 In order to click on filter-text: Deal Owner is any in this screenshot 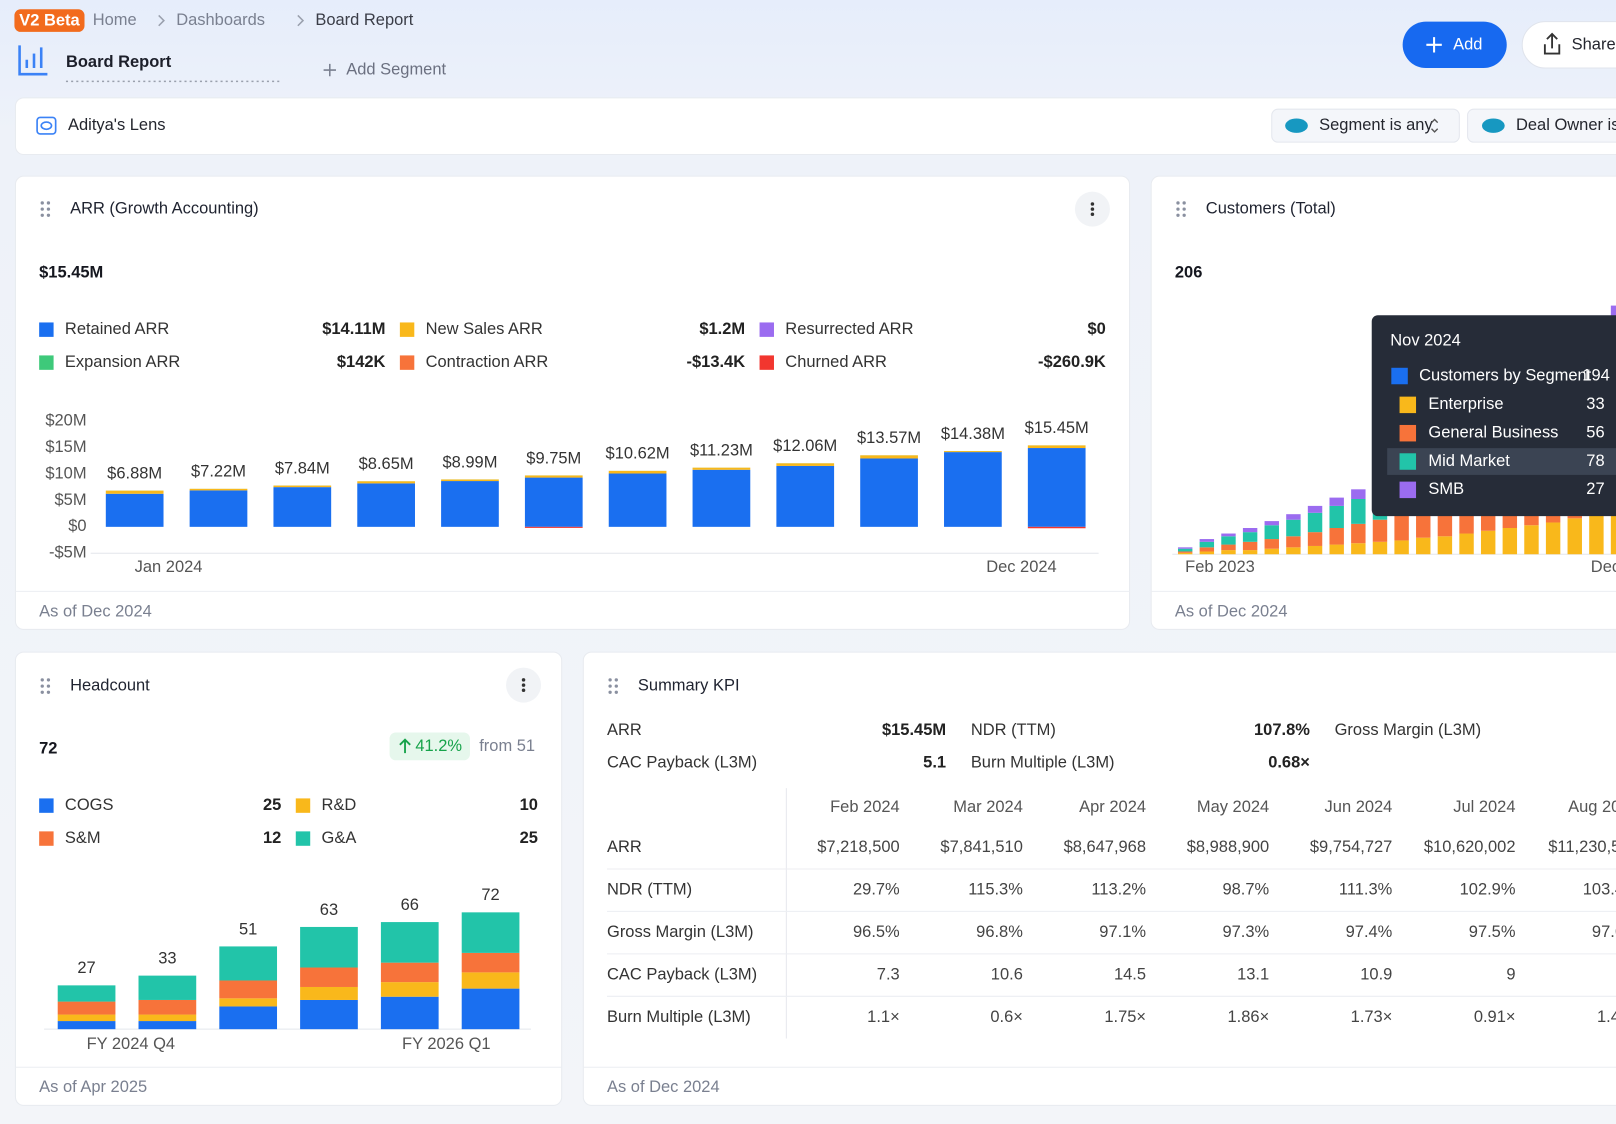, I will do `click(1566, 125)`.